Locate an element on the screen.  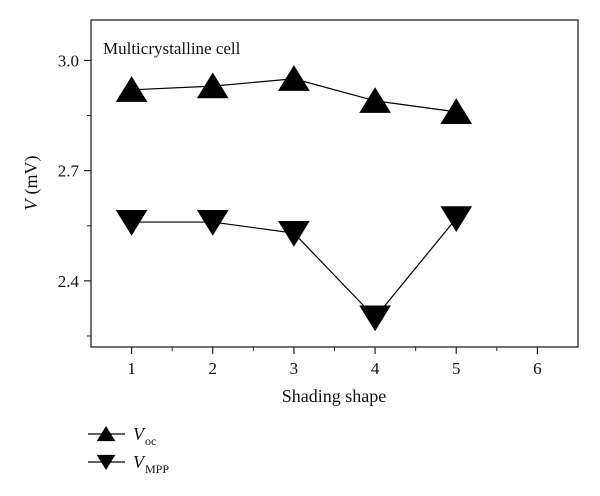
y-axis: 2.4 2.7 3.0 is located at coordinates (74, 194).